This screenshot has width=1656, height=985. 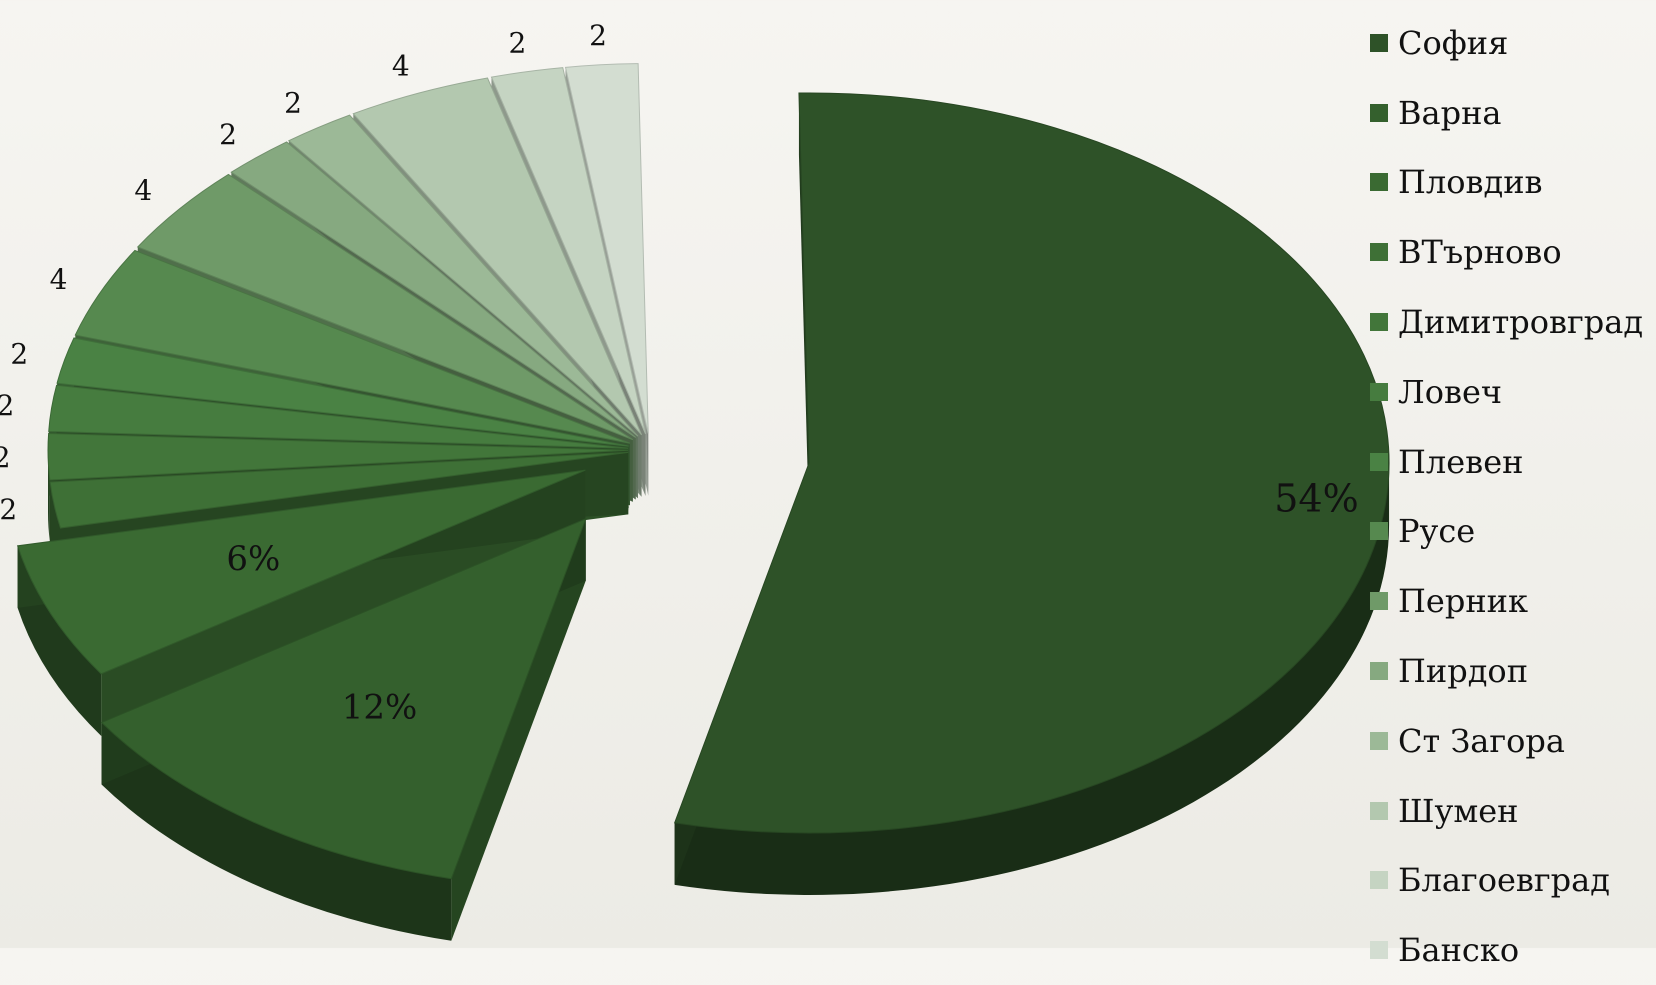 I want to click on legend-label: Димитровград, so click(x=1521, y=322).